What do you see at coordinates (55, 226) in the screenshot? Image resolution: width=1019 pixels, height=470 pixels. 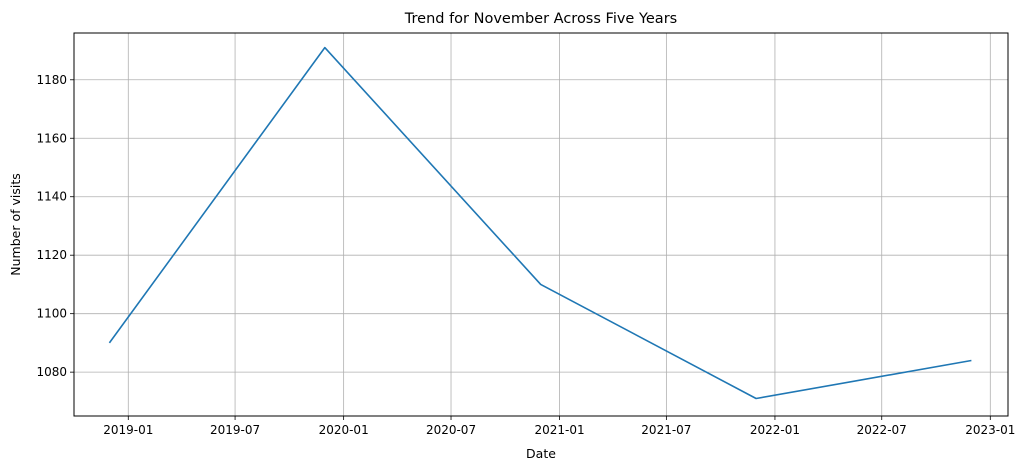 I see `y-axis: 1080 1100 1120 1140 1160 1180` at bounding box center [55, 226].